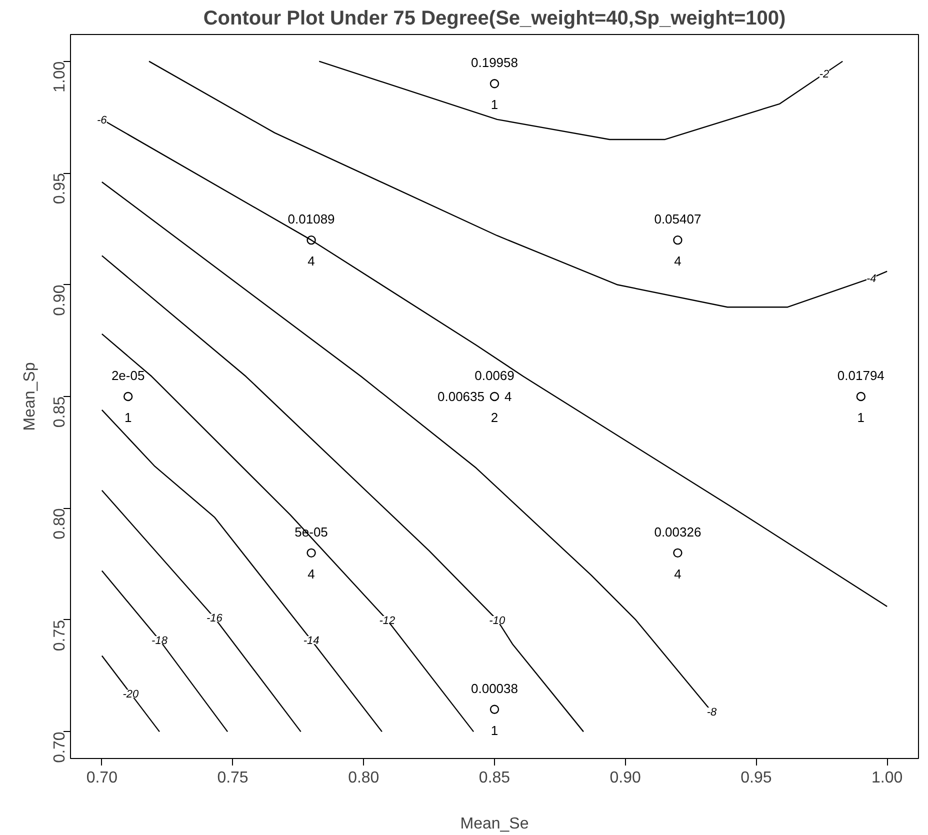 Image resolution: width=928 pixels, height=835 pixels. What do you see at coordinates (60, 188) in the screenshot?
I see `y-tick-label: 0.95` at bounding box center [60, 188].